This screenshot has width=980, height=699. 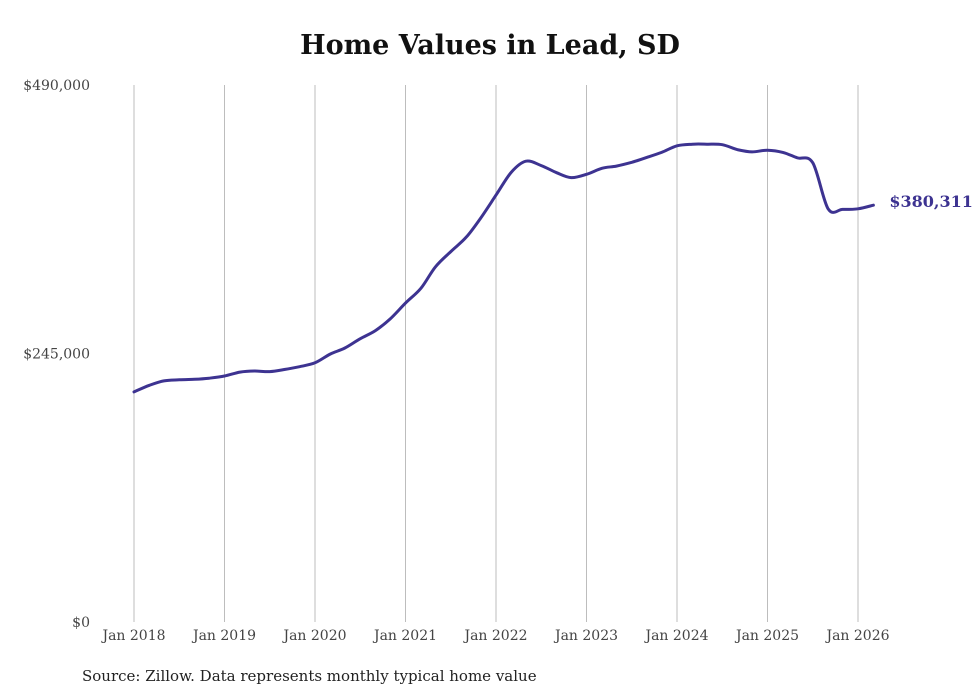 What do you see at coordinates (313, 636) in the screenshot?
I see `x-tick-label: Jan 2020` at bounding box center [313, 636].